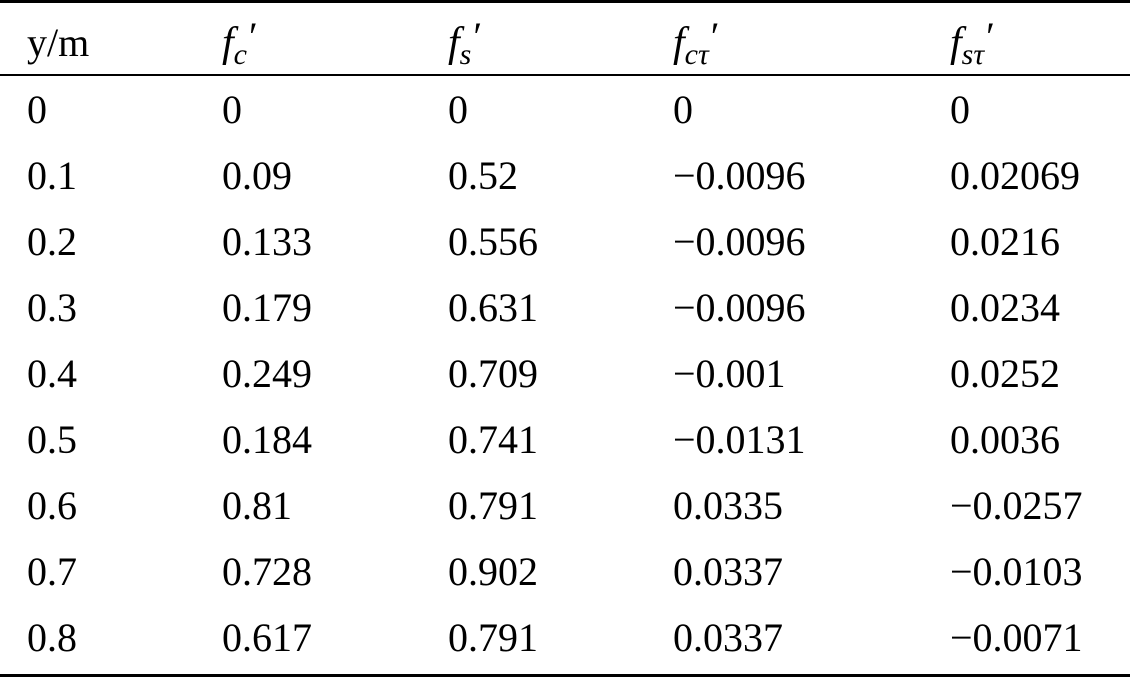 The height and width of the screenshot is (677, 1130). What do you see at coordinates (240, 54) in the screenshot?
I see `header-fc-sub: c` at bounding box center [240, 54].